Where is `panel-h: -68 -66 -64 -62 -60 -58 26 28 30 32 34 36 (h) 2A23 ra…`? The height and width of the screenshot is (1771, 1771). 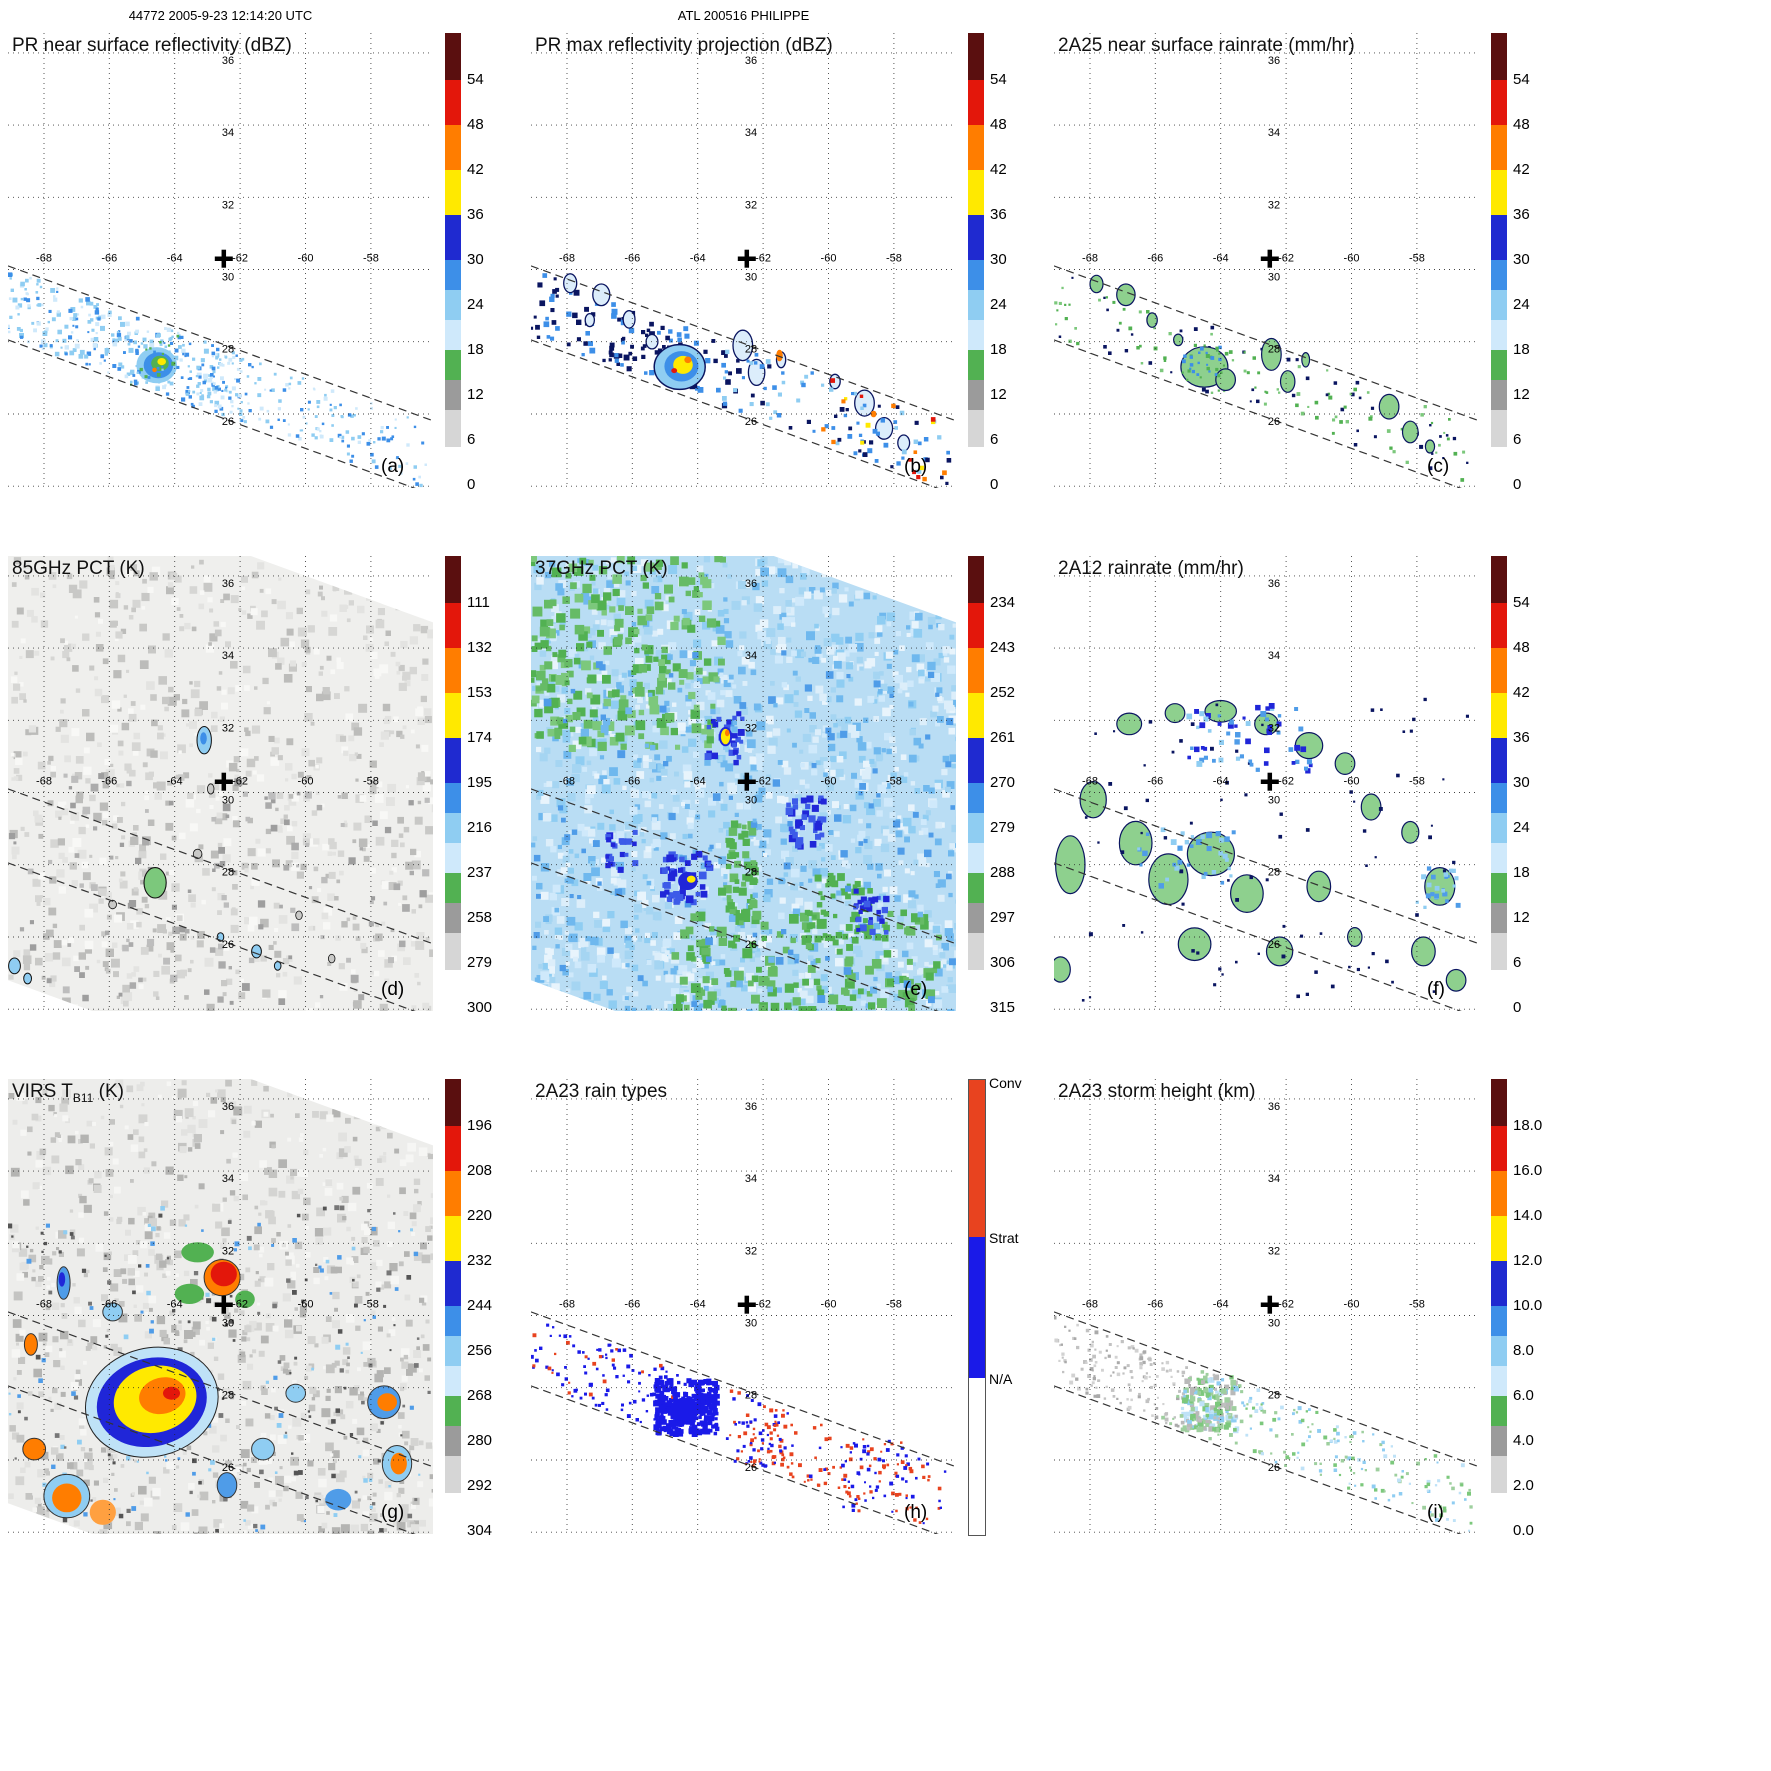
panel-h: -68 -66 -64 -62 -60 -58 26 28 30 32 34 36 (h) 2A23 ra… is located at coordinates (785, 1305).